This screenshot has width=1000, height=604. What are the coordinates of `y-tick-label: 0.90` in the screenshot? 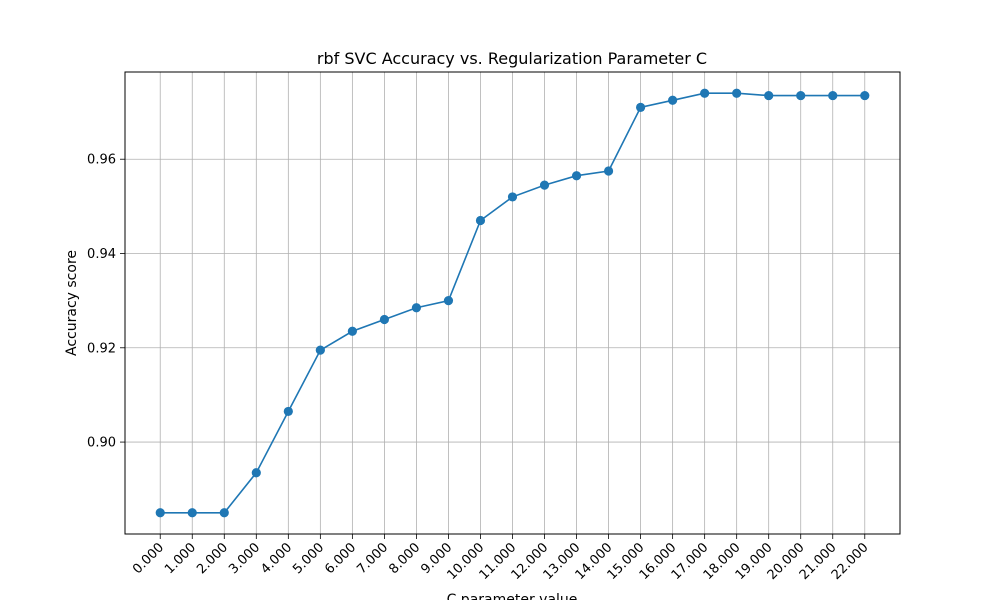 It's located at (101, 443).